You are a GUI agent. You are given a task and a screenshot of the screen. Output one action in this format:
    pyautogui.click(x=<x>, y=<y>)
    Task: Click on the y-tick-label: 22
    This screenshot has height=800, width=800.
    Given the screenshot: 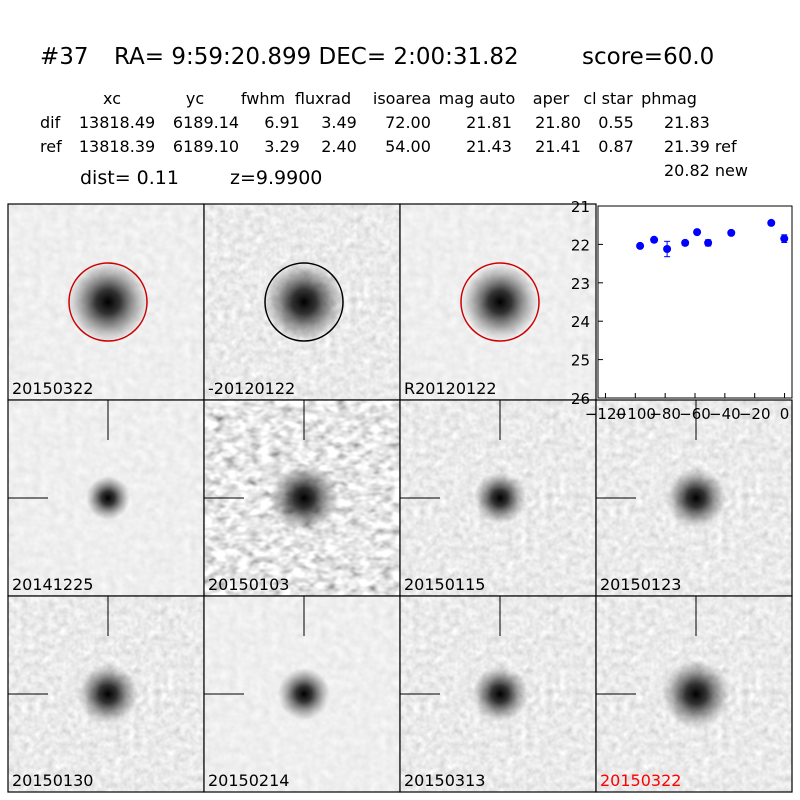 What is the action you would take?
    pyautogui.click(x=580, y=245)
    